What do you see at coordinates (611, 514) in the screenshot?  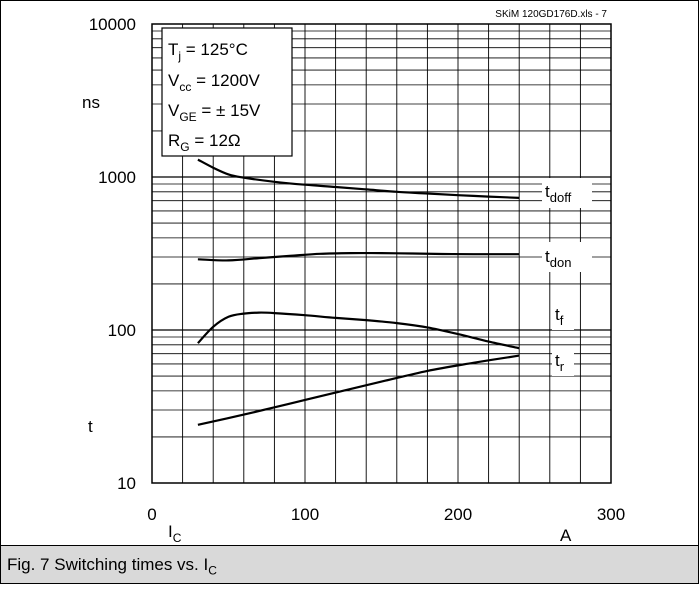 I see `x-tick-label-300: 300` at bounding box center [611, 514].